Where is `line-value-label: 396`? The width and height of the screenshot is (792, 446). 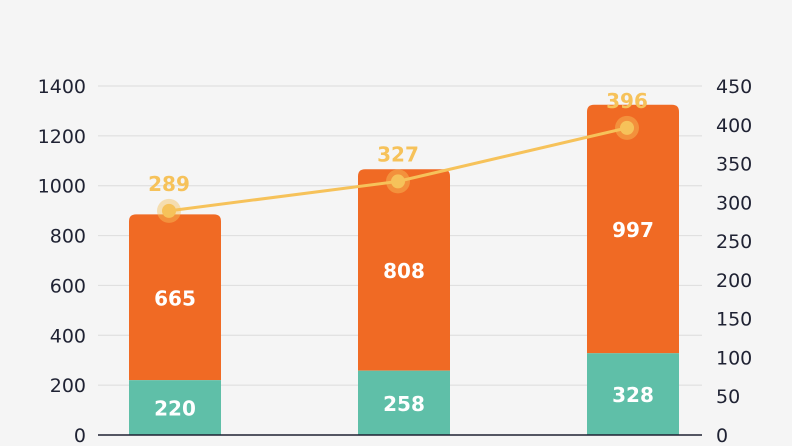
line-value-label: 396 is located at coordinates (627, 101).